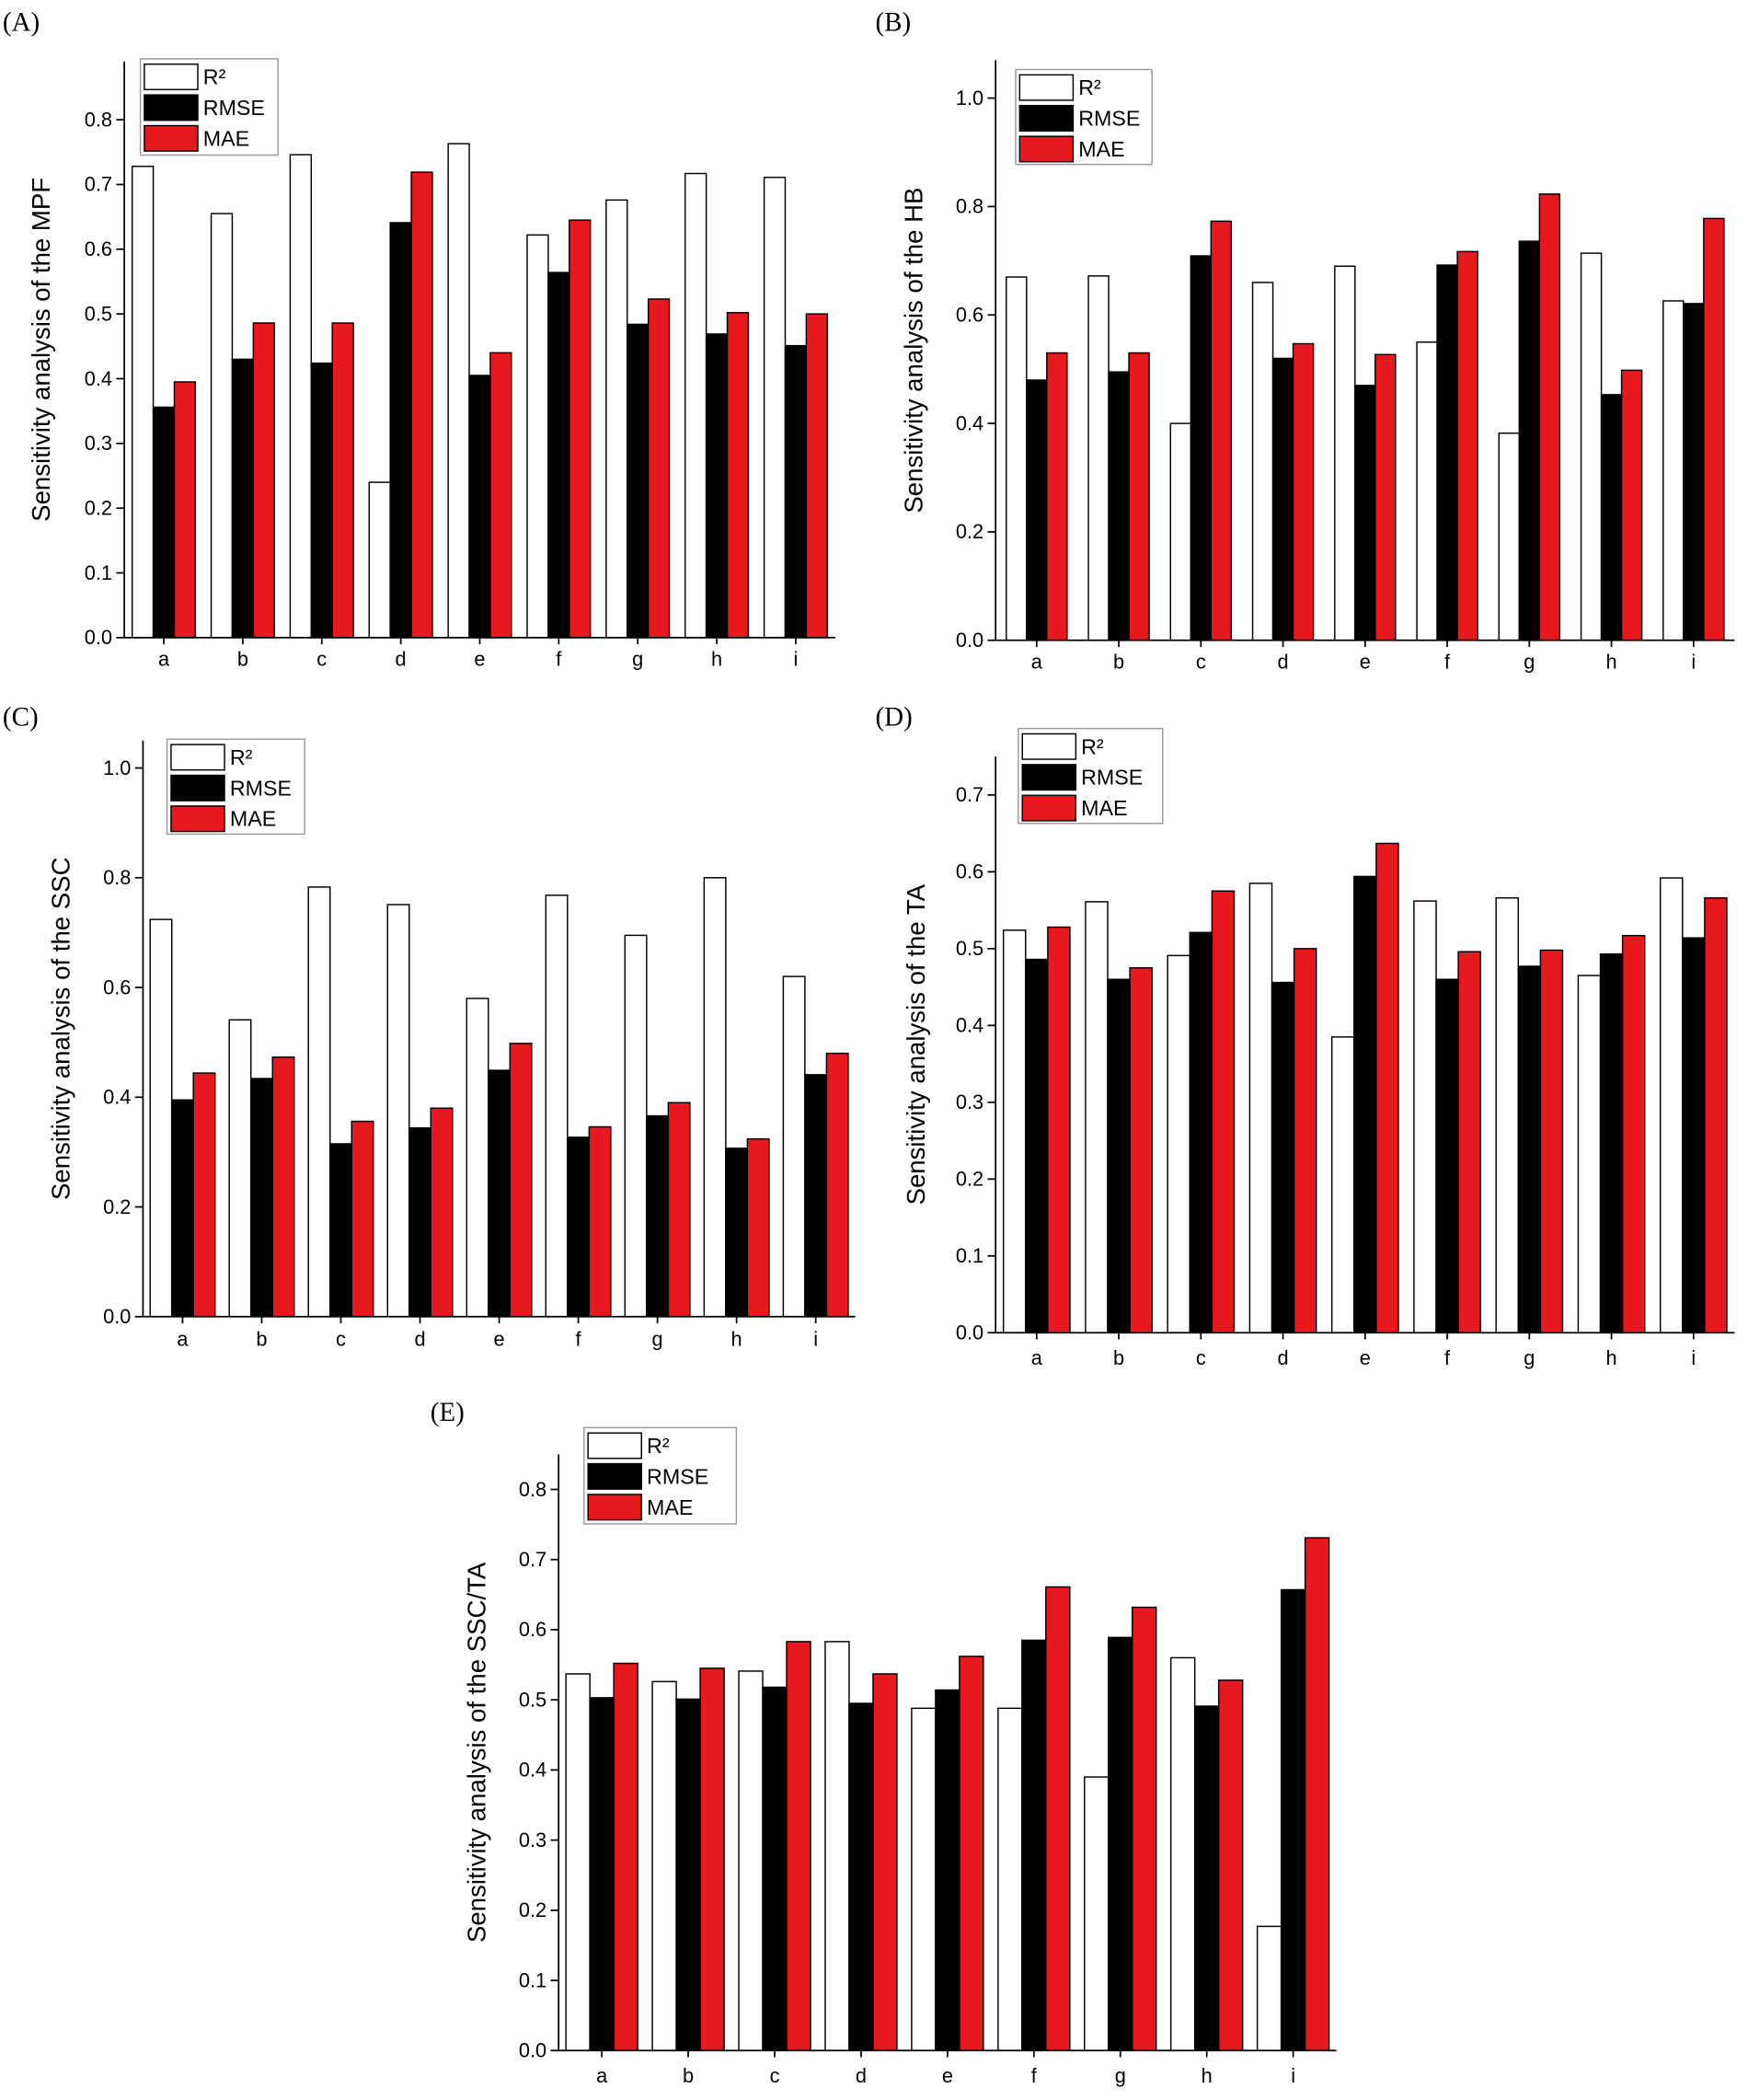 The height and width of the screenshot is (2100, 1748). Describe the element at coordinates (970, 1332) in the screenshot. I see `y-tick-label: 0.0` at that location.